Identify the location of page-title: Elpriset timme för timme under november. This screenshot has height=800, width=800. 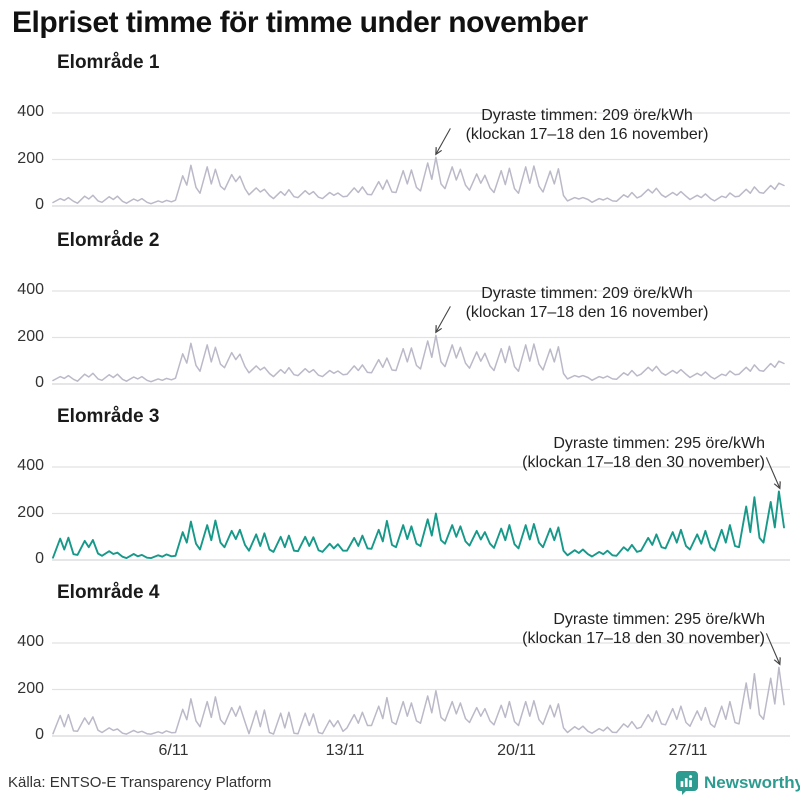
(300, 22).